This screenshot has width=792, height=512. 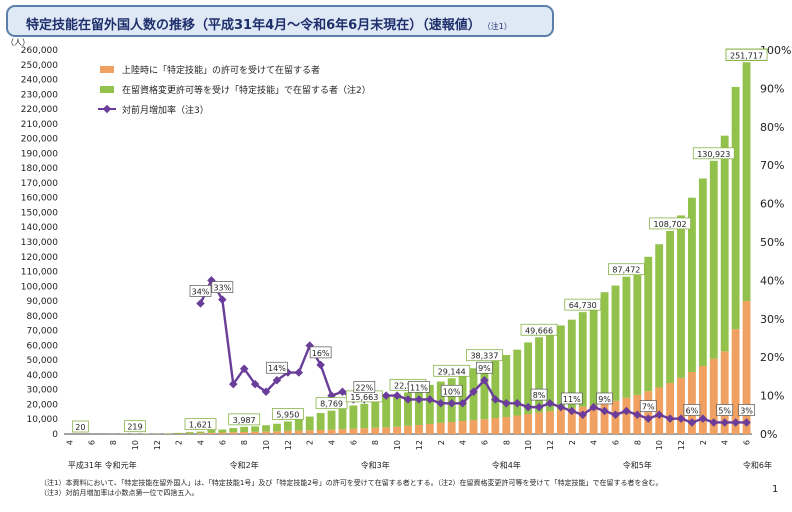 I want to click on total-label: 108,702, so click(x=670, y=224).